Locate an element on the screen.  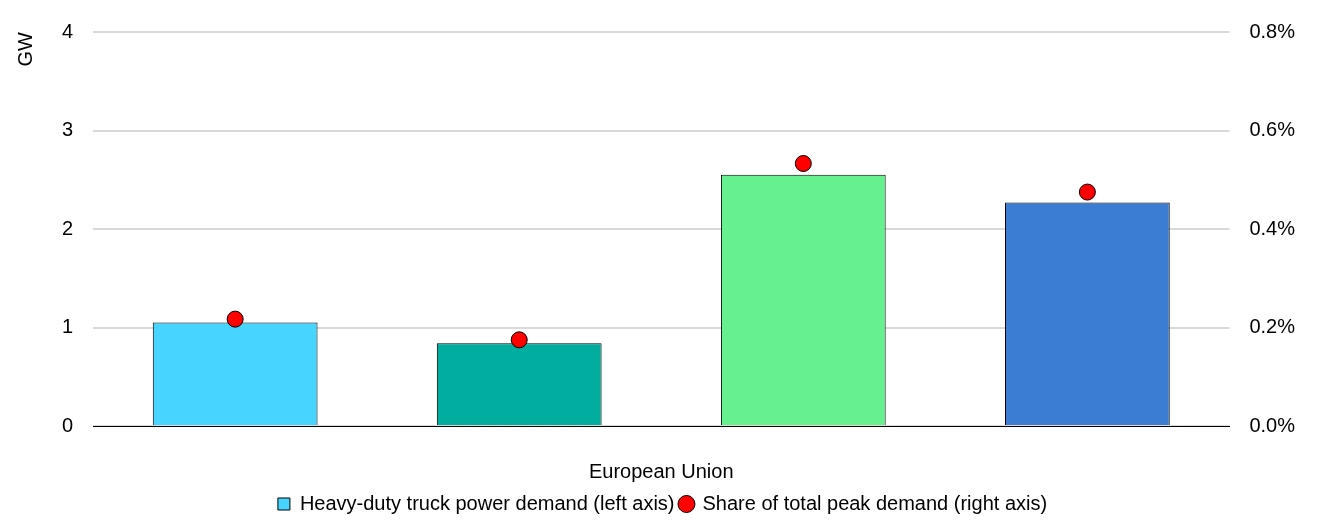
y-tick-label: 4 is located at coordinates (68, 30).